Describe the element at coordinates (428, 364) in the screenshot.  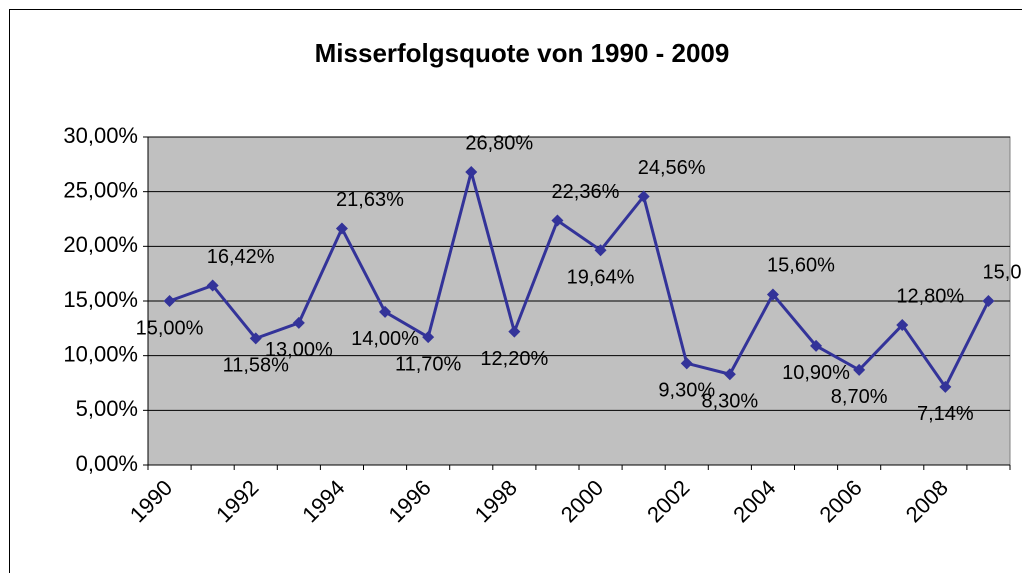
I see `data-label: 11,70%` at that location.